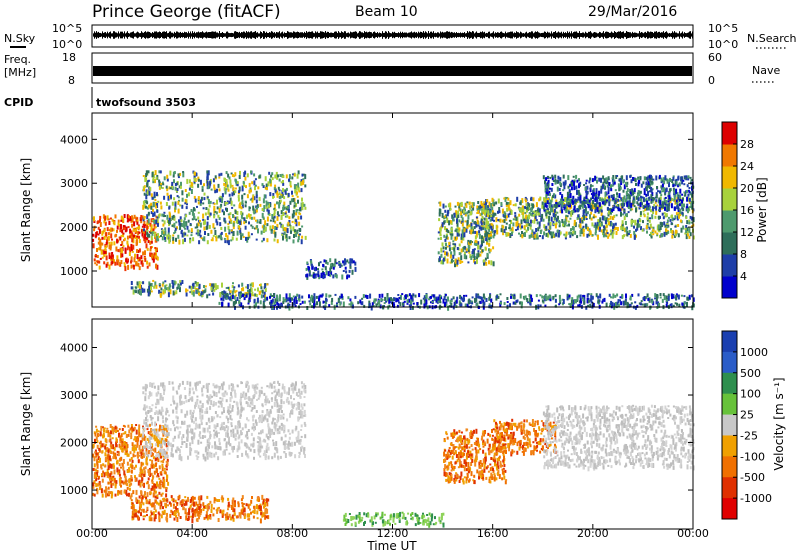 This screenshot has height=558, width=800. I want to click on colorbar-swatch, so click(729, 265).